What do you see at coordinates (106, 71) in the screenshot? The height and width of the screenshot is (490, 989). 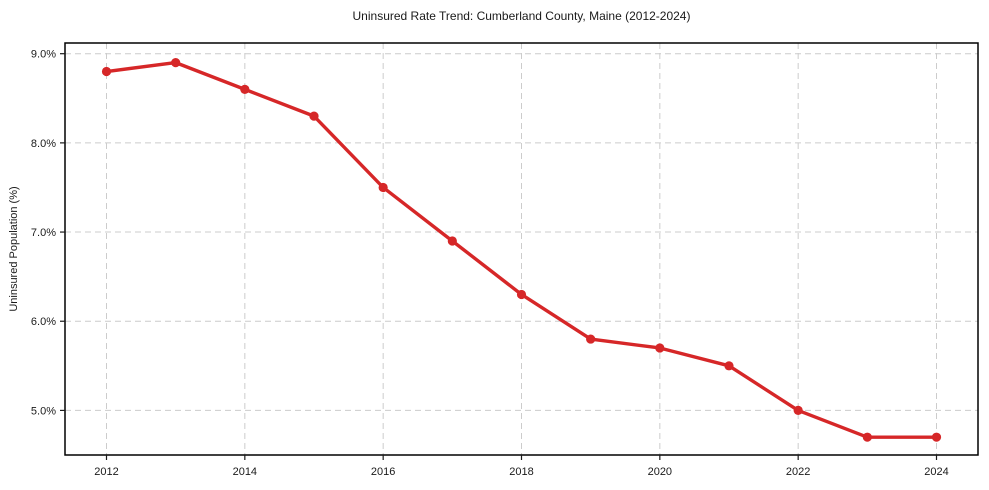 I see `data-point-2012` at bounding box center [106, 71].